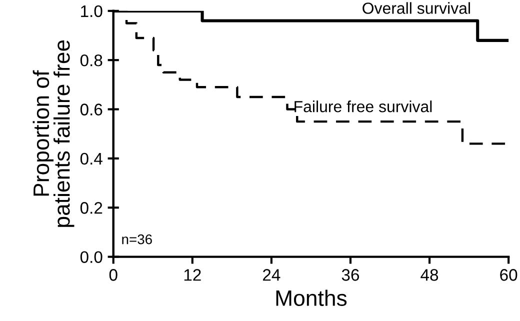 Image resolution: width=520 pixels, height=321 pixels. Describe the element at coordinates (113, 275) in the screenshot. I see `x-tick-label: 0` at that location.